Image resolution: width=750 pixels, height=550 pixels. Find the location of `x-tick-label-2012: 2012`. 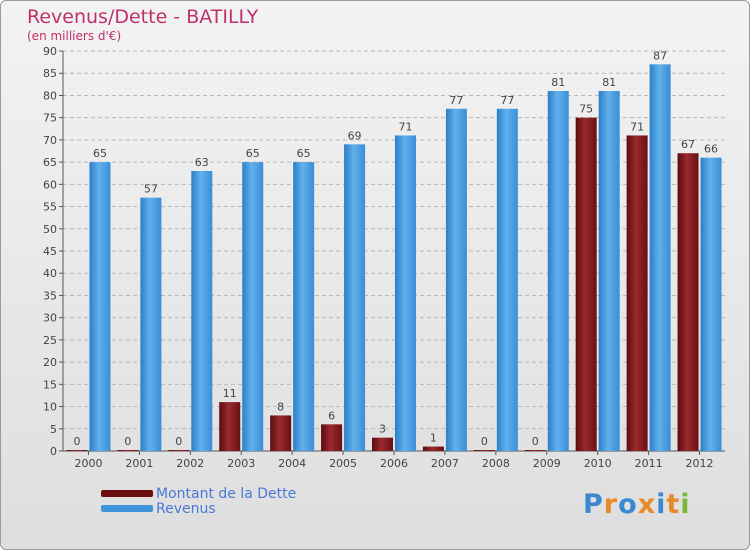

x-tick-label-2012: 2012 is located at coordinates (700, 463).